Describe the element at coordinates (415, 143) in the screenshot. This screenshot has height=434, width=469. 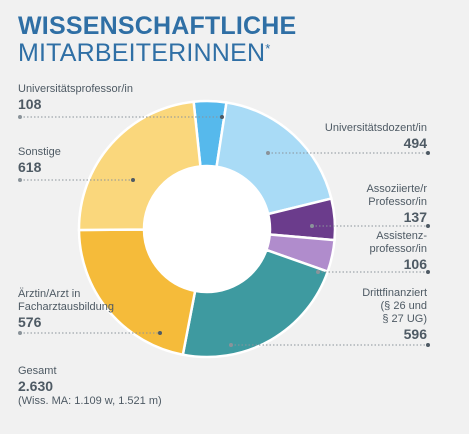
I see `label-value: 494` at that location.